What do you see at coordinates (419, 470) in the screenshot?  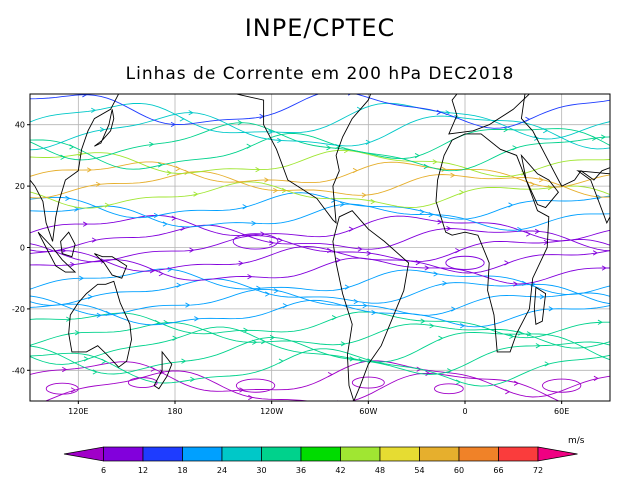 I see `colorbar-label: 54` at bounding box center [419, 470].